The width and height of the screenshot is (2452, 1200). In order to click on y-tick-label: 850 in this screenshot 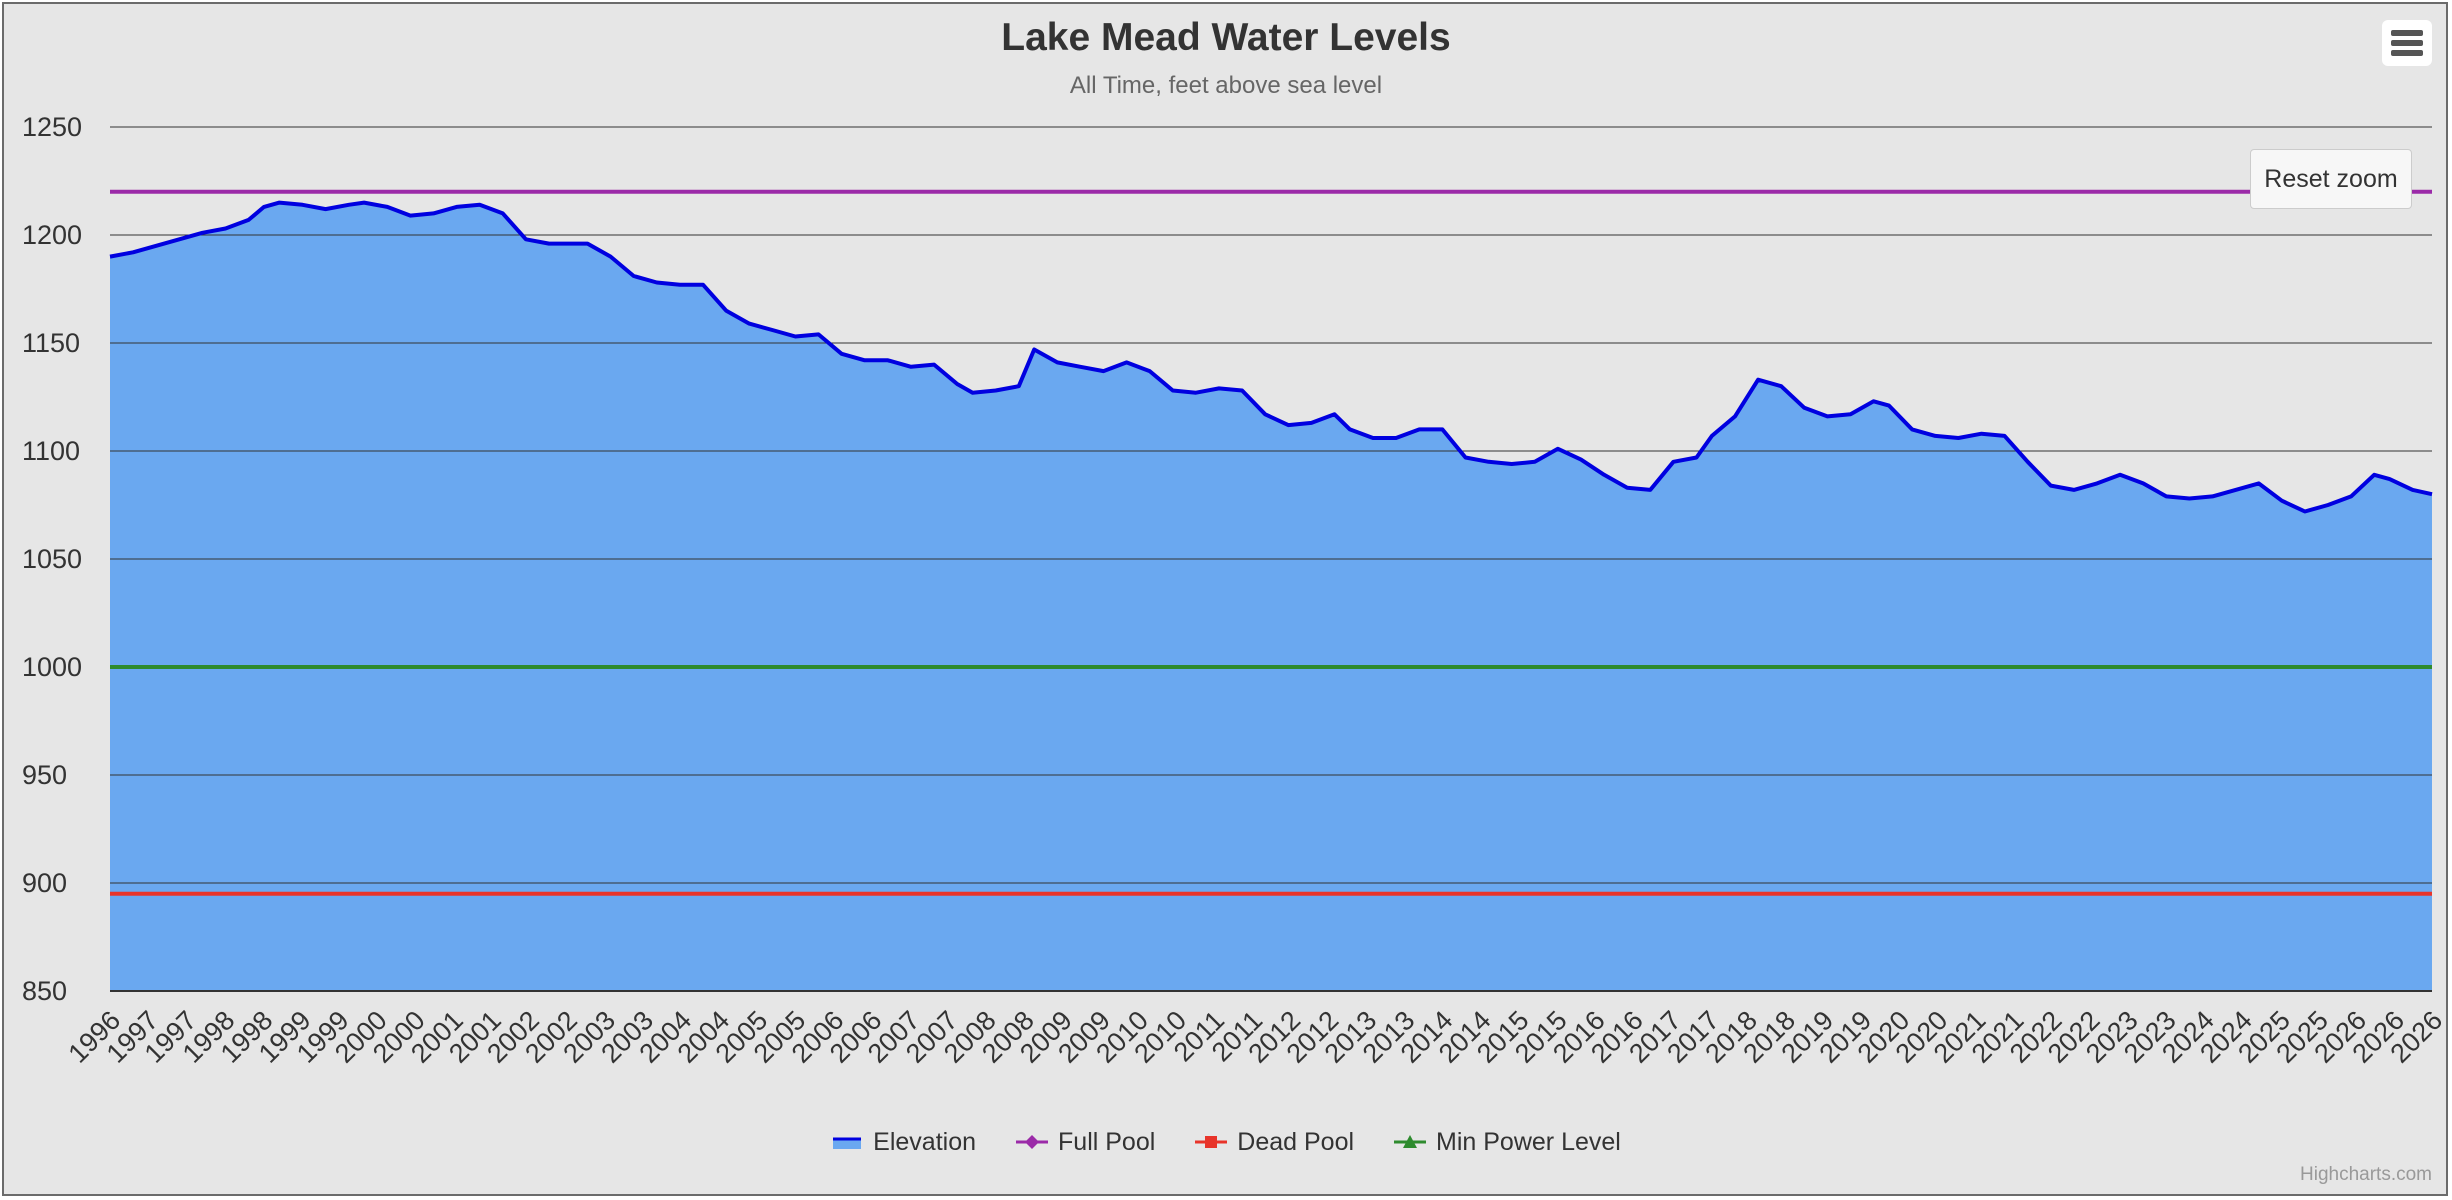, I will do `click(44, 991)`.